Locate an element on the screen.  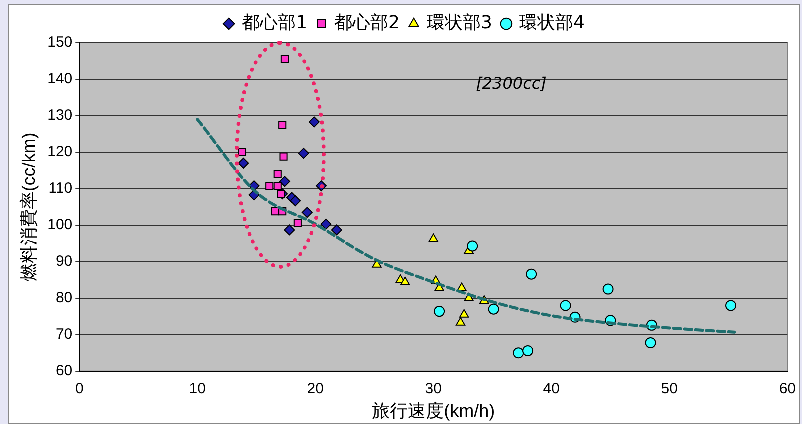
y-axis-title: 燃料消費率(cc/km) is located at coordinates (28, 207).